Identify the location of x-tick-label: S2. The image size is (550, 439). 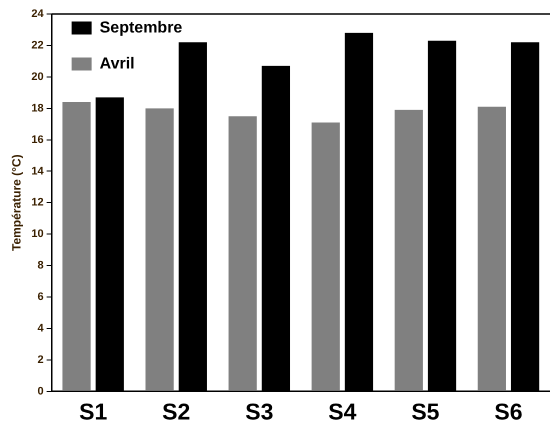
(176, 411).